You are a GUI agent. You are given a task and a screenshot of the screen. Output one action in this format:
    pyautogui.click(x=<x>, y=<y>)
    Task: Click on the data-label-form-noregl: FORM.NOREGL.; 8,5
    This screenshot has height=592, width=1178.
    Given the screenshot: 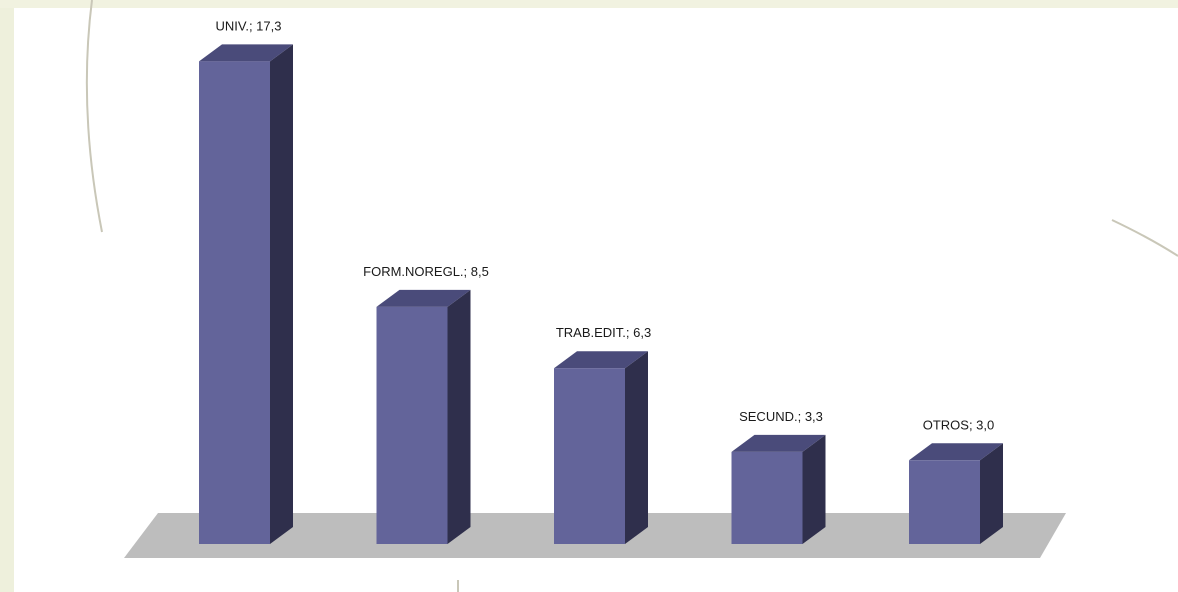 What is the action you would take?
    pyautogui.click(x=426, y=271)
    